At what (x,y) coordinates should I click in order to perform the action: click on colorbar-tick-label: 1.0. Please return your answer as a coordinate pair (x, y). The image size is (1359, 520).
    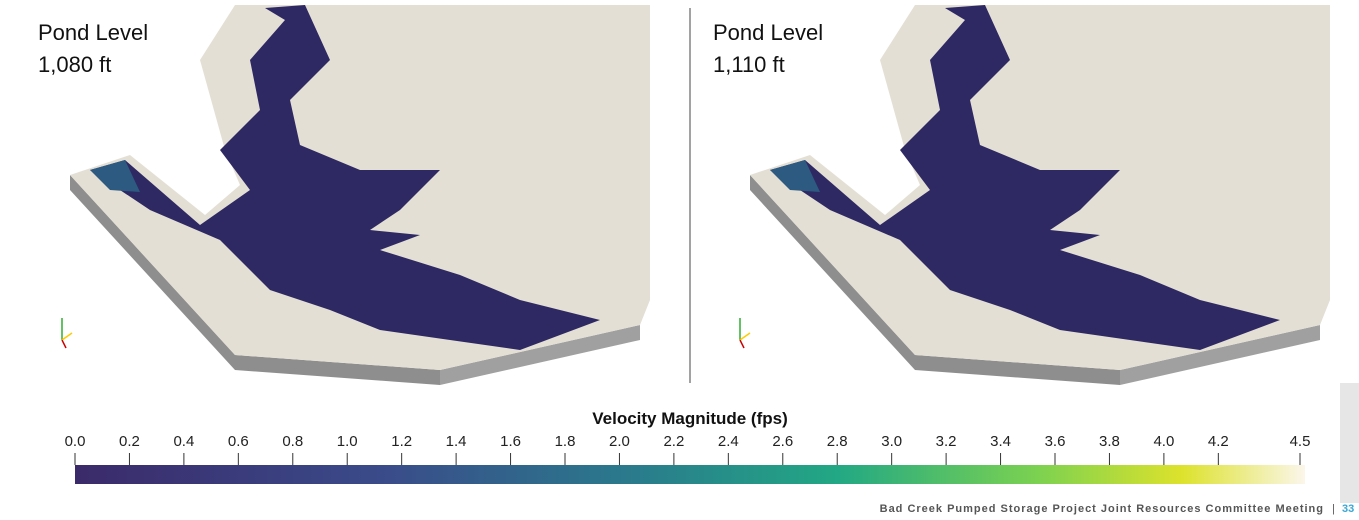
    Looking at the image, I should click on (347, 441).